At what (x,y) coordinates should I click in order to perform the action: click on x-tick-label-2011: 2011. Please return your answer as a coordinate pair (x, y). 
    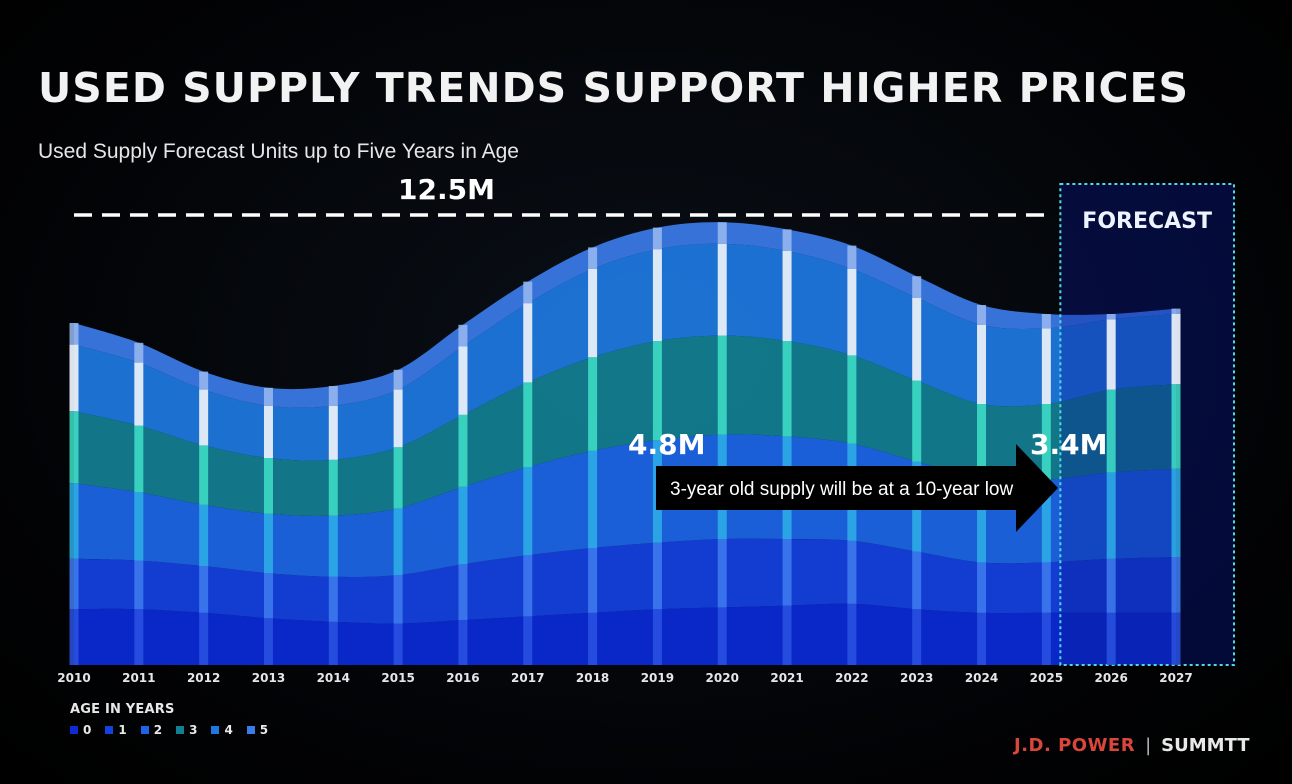
    Looking at the image, I should click on (138, 678).